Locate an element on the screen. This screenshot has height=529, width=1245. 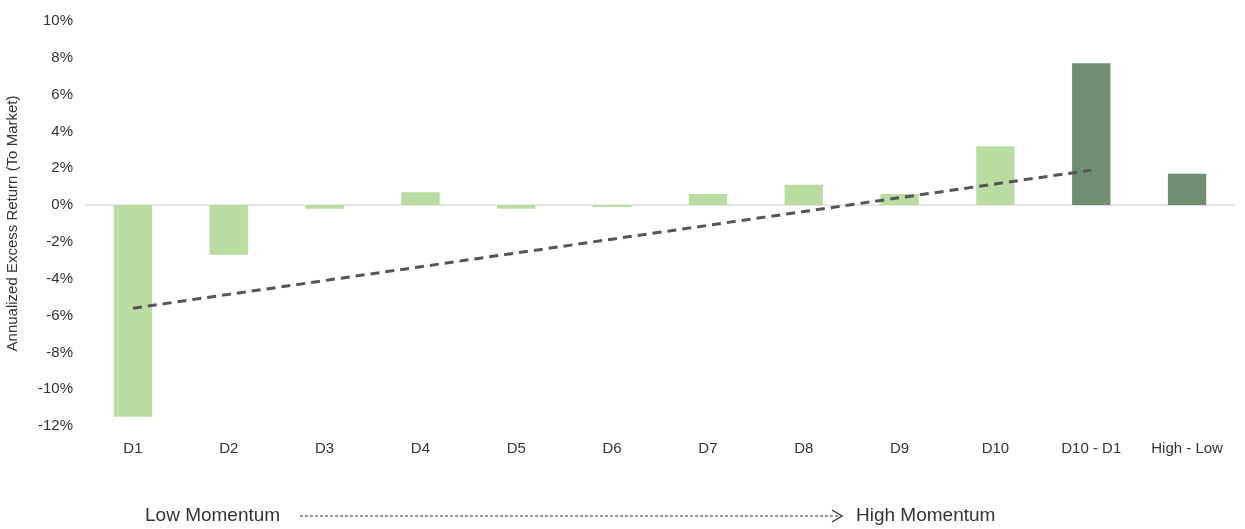
x-tick-label: High - Low is located at coordinates (1187, 448).